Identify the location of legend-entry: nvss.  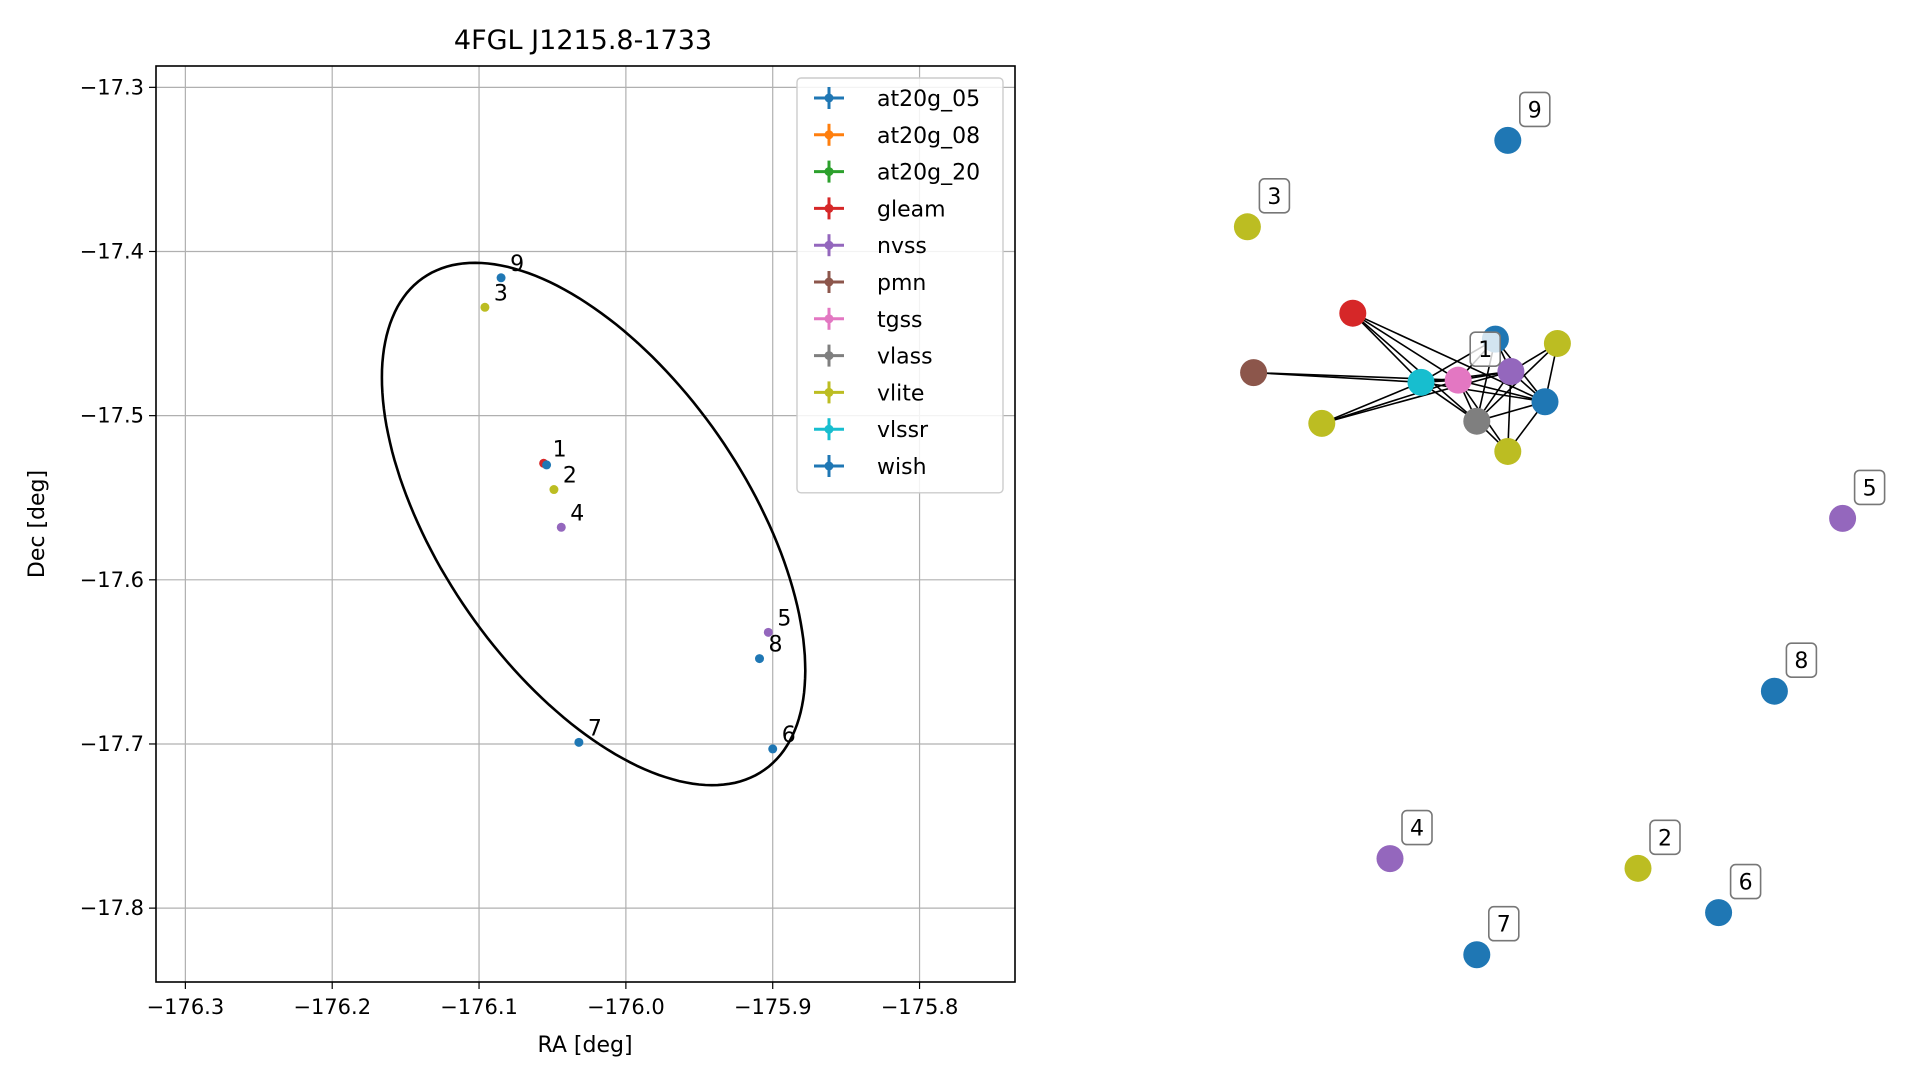
(870, 246).